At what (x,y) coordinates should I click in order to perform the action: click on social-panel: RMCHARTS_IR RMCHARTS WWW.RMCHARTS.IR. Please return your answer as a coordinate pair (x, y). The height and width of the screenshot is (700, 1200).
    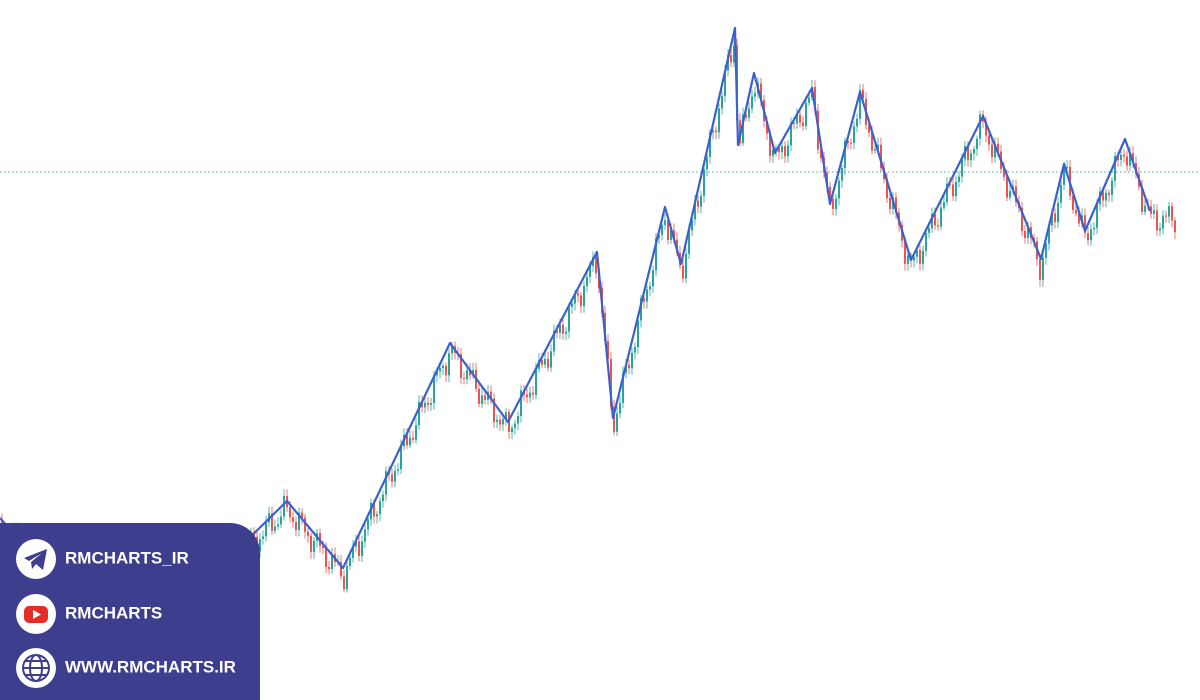
    Looking at the image, I should click on (130, 611).